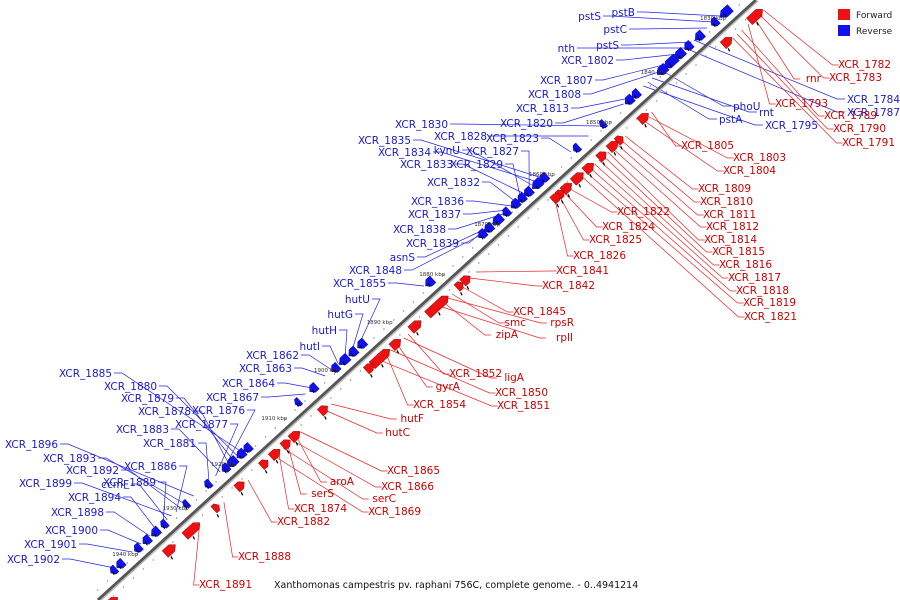  I want to click on reverse-label-53: XCR_1901, so click(50, 545).